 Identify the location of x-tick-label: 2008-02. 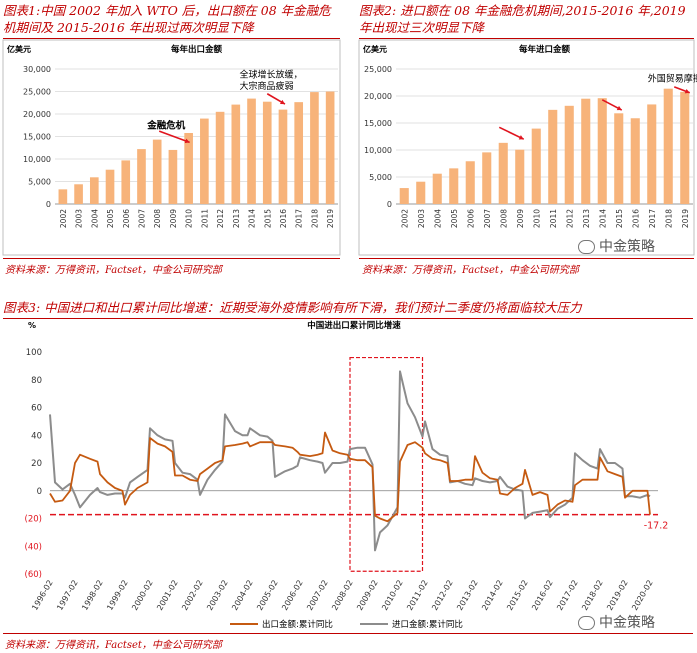
(342, 595).